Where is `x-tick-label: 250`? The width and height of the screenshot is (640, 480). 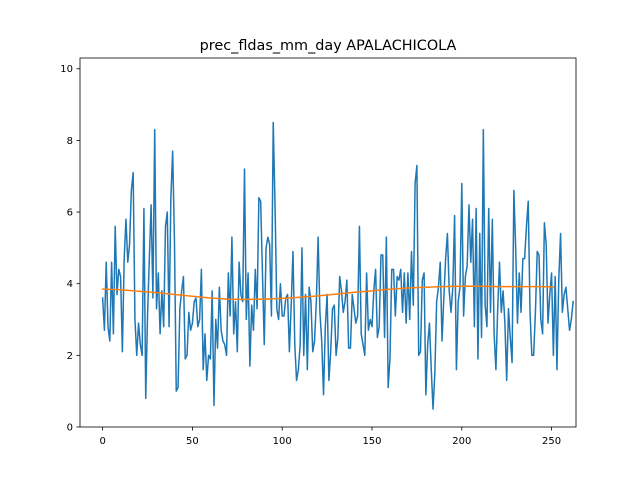 x-tick-label: 250 is located at coordinates (551, 441).